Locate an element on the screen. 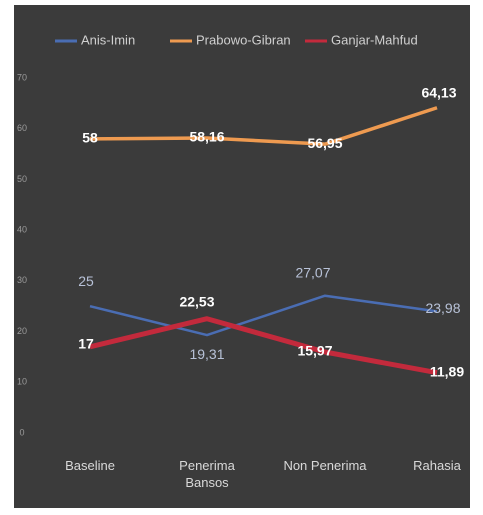 Image resolution: width=483 pixels, height=515 pixels. data-label: 25 is located at coordinates (86, 281).